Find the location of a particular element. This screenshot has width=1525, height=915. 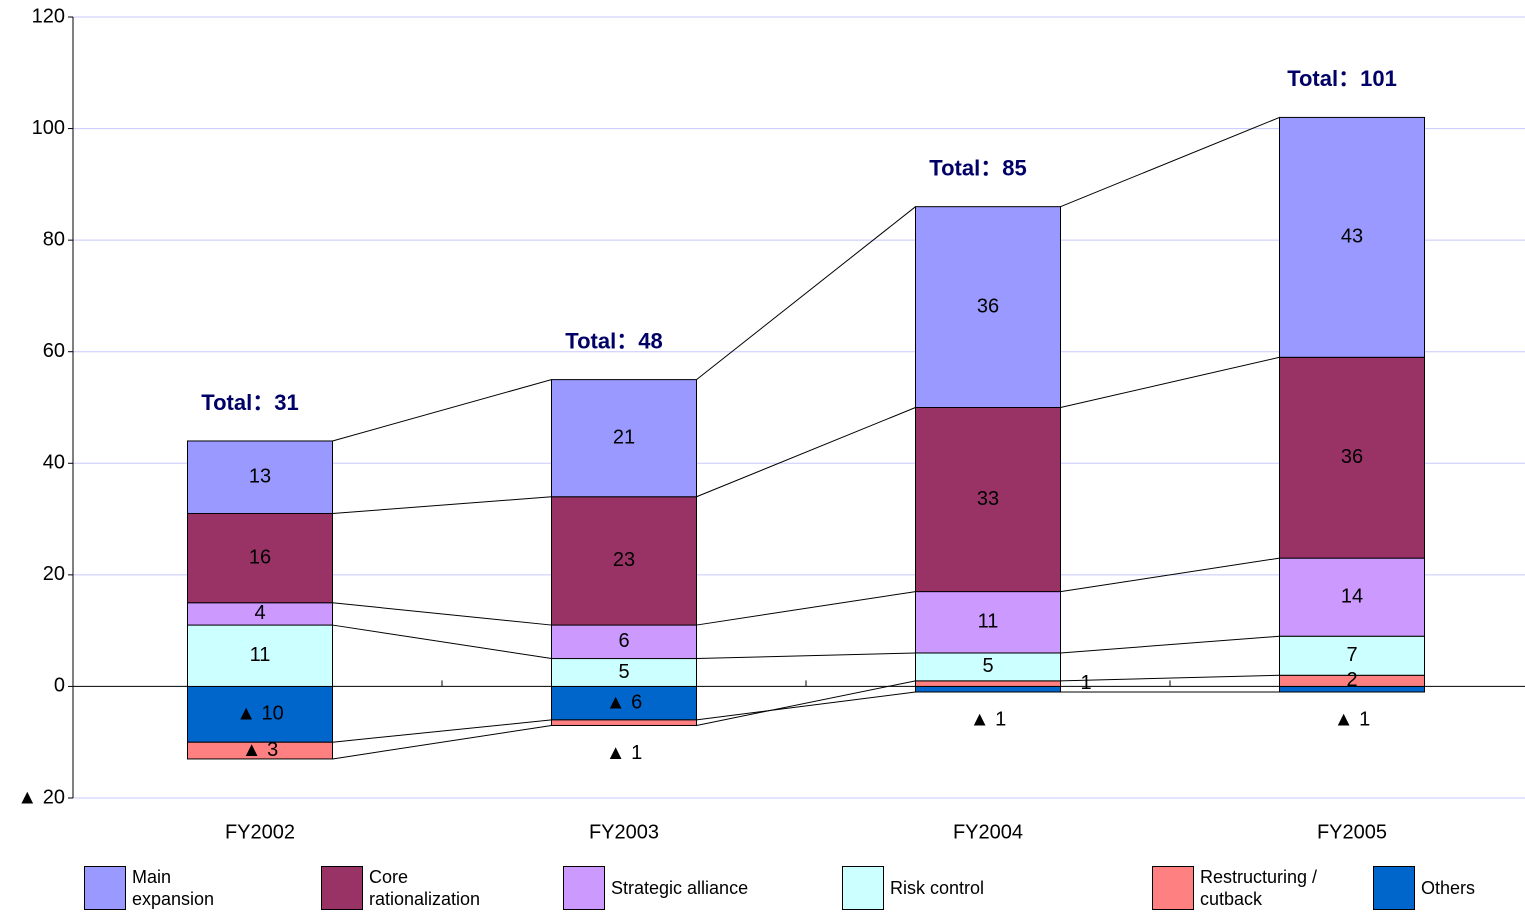

legend-item: Core rationalization is located at coordinates (401, 888).